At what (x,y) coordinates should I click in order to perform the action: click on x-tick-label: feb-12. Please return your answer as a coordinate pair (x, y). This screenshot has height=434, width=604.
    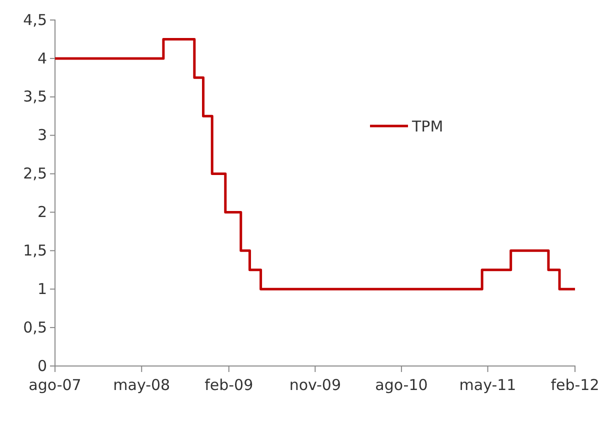
    Looking at the image, I should click on (575, 385).